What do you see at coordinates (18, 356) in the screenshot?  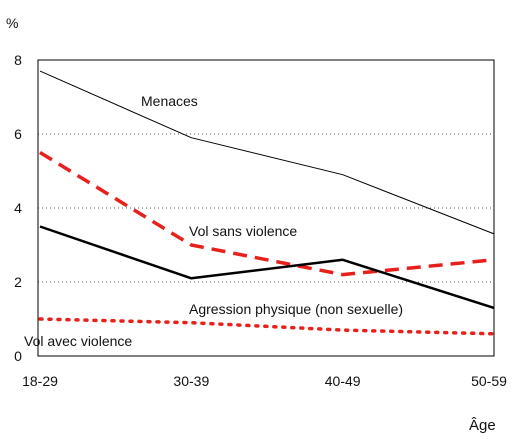 I see `y-tick-label-0: 0` at bounding box center [18, 356].